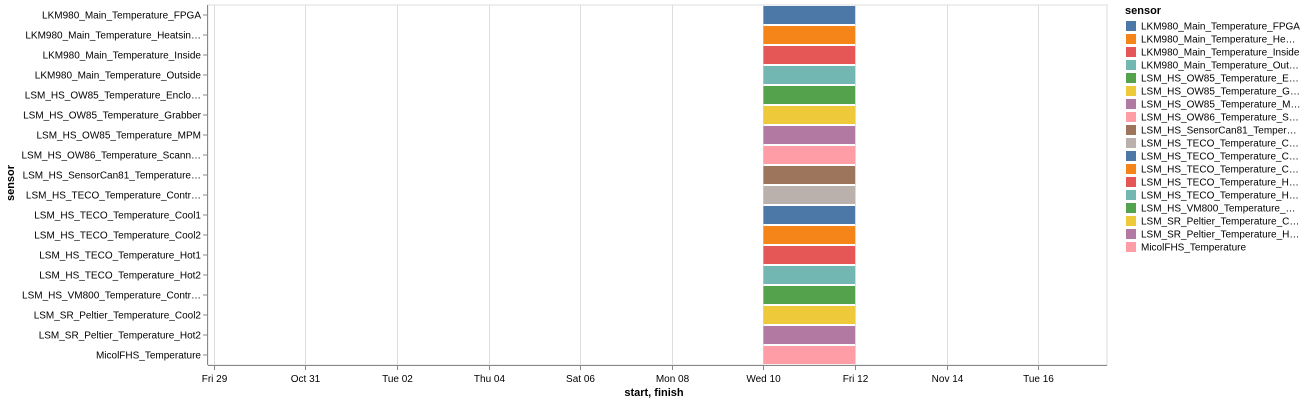 This screenshot has height=402, width=1306. I want to click on x-tick-label: Fri 12, so click(856, 379).